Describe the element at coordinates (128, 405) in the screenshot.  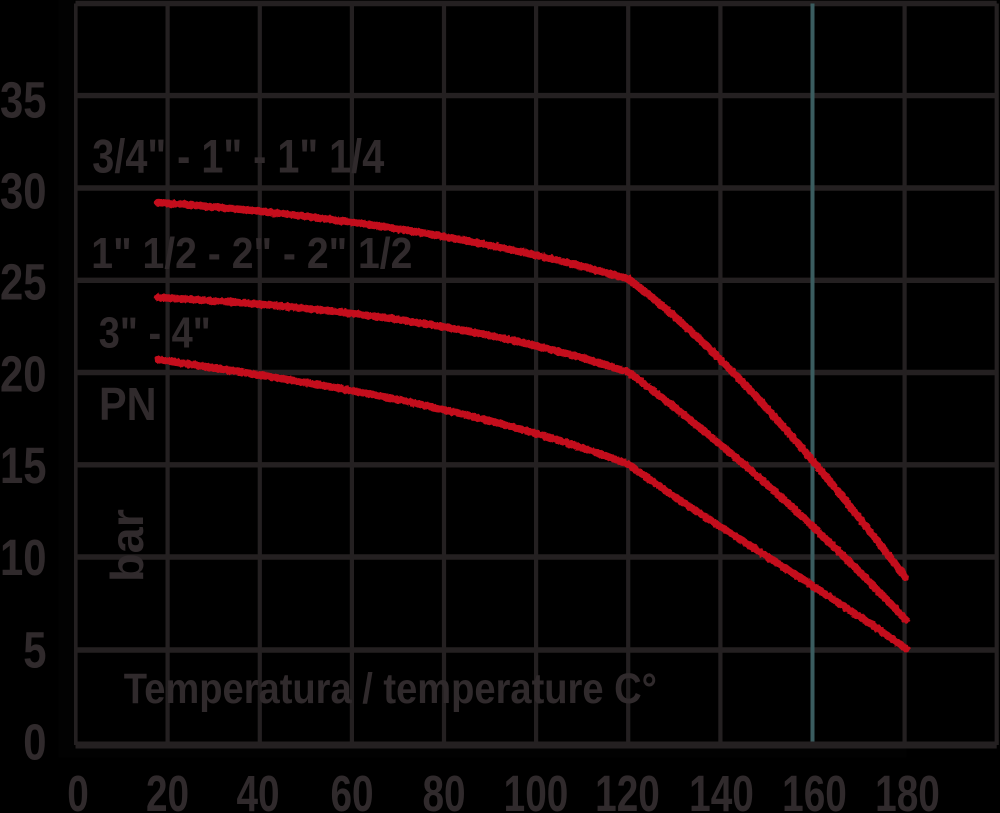
I see `svg-text: PN` at that location.